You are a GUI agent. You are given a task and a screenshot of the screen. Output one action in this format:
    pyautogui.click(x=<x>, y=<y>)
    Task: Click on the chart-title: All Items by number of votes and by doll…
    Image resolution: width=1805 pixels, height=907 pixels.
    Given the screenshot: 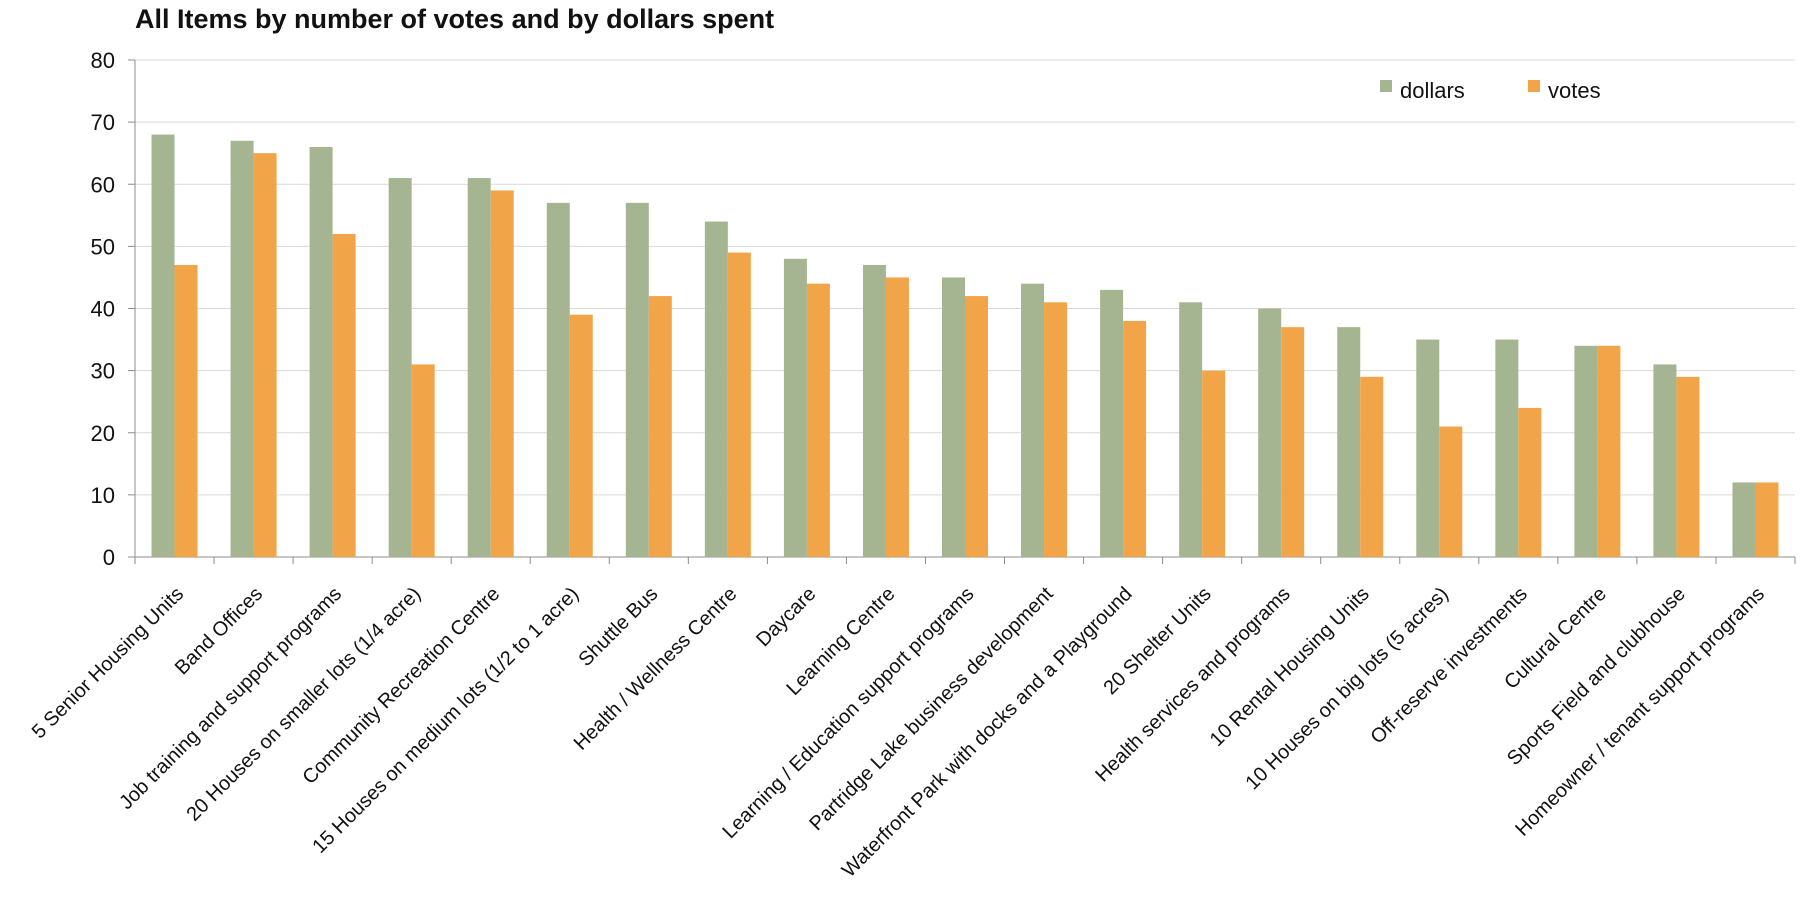 What is the action you would take?
    pyautogui.click(x=455, y=19)
    